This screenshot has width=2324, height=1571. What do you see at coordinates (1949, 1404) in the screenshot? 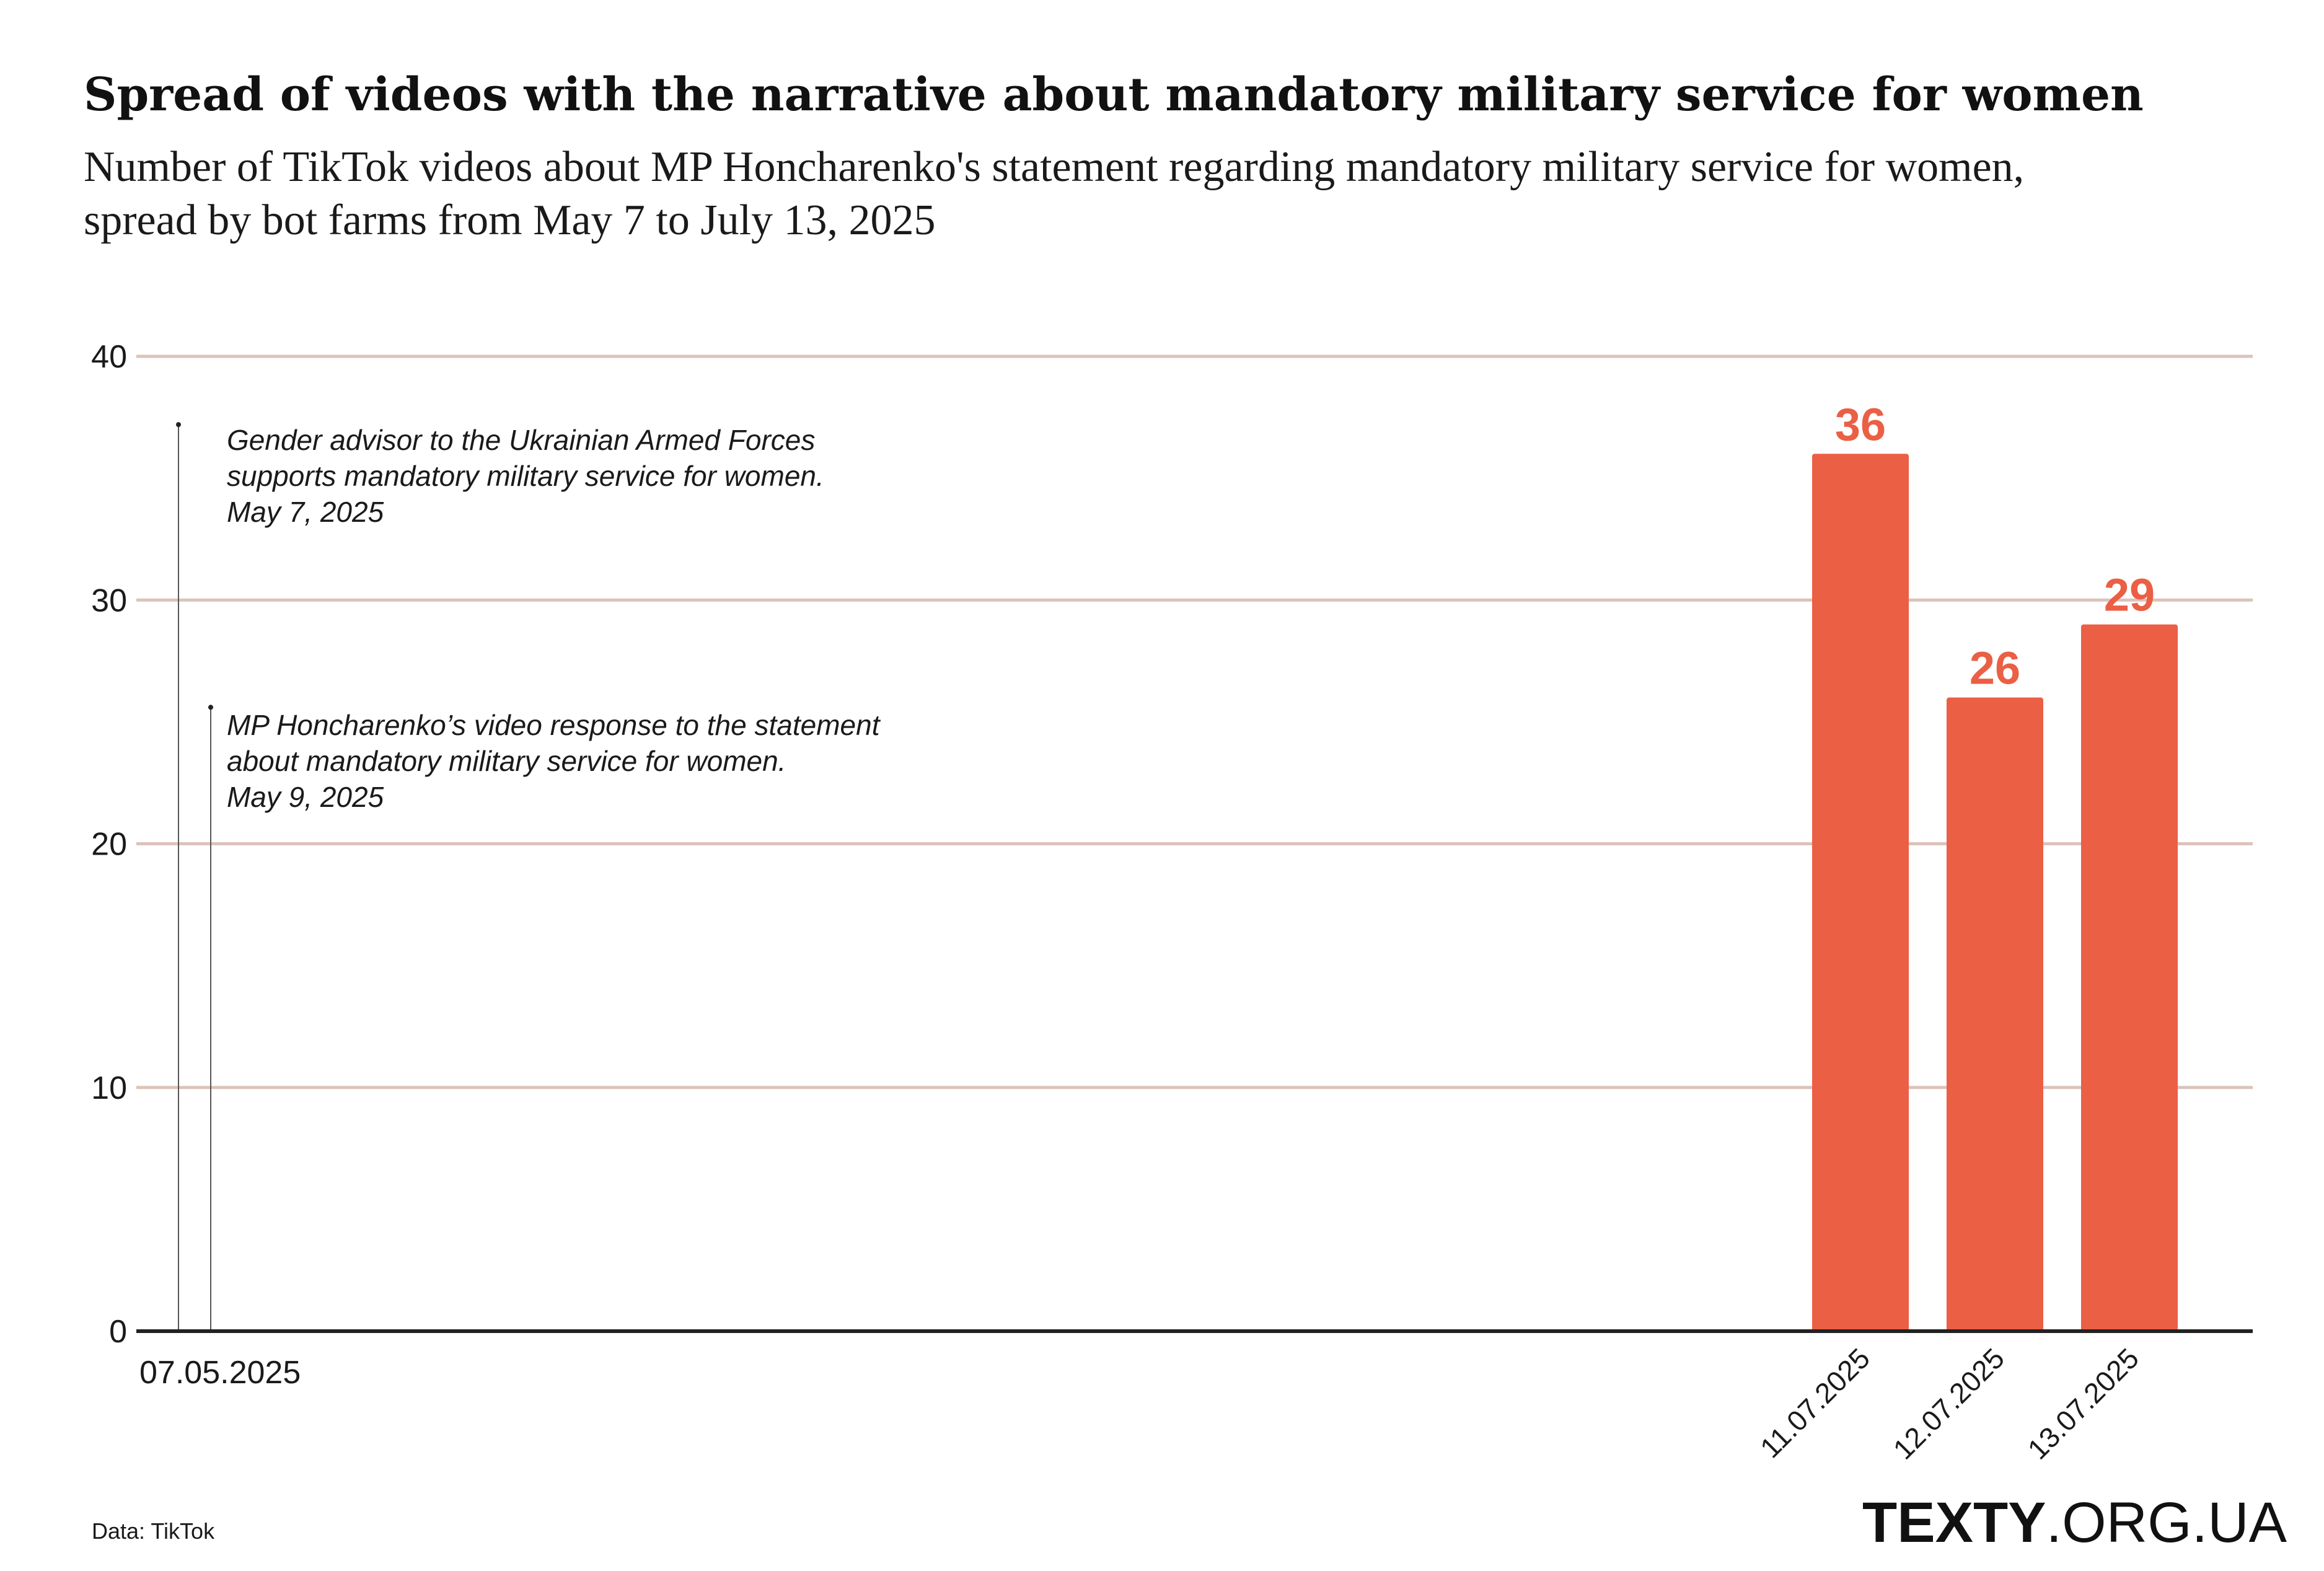
I see `x-tick-label: 12.07.2025` at bounding box center [1949, 1404].